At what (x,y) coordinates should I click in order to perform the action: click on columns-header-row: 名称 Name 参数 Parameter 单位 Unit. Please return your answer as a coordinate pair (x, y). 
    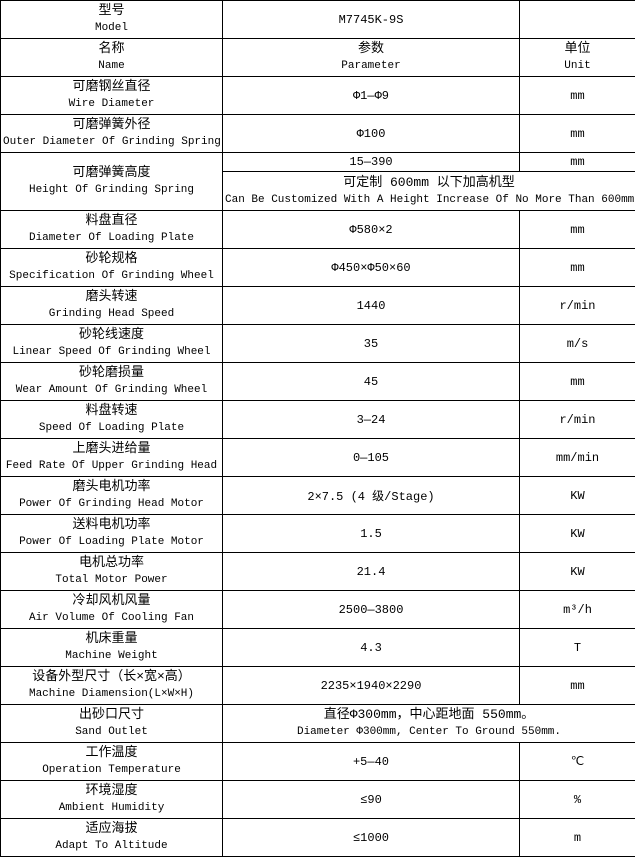
    Looking at the image, I should click on (317, 57).